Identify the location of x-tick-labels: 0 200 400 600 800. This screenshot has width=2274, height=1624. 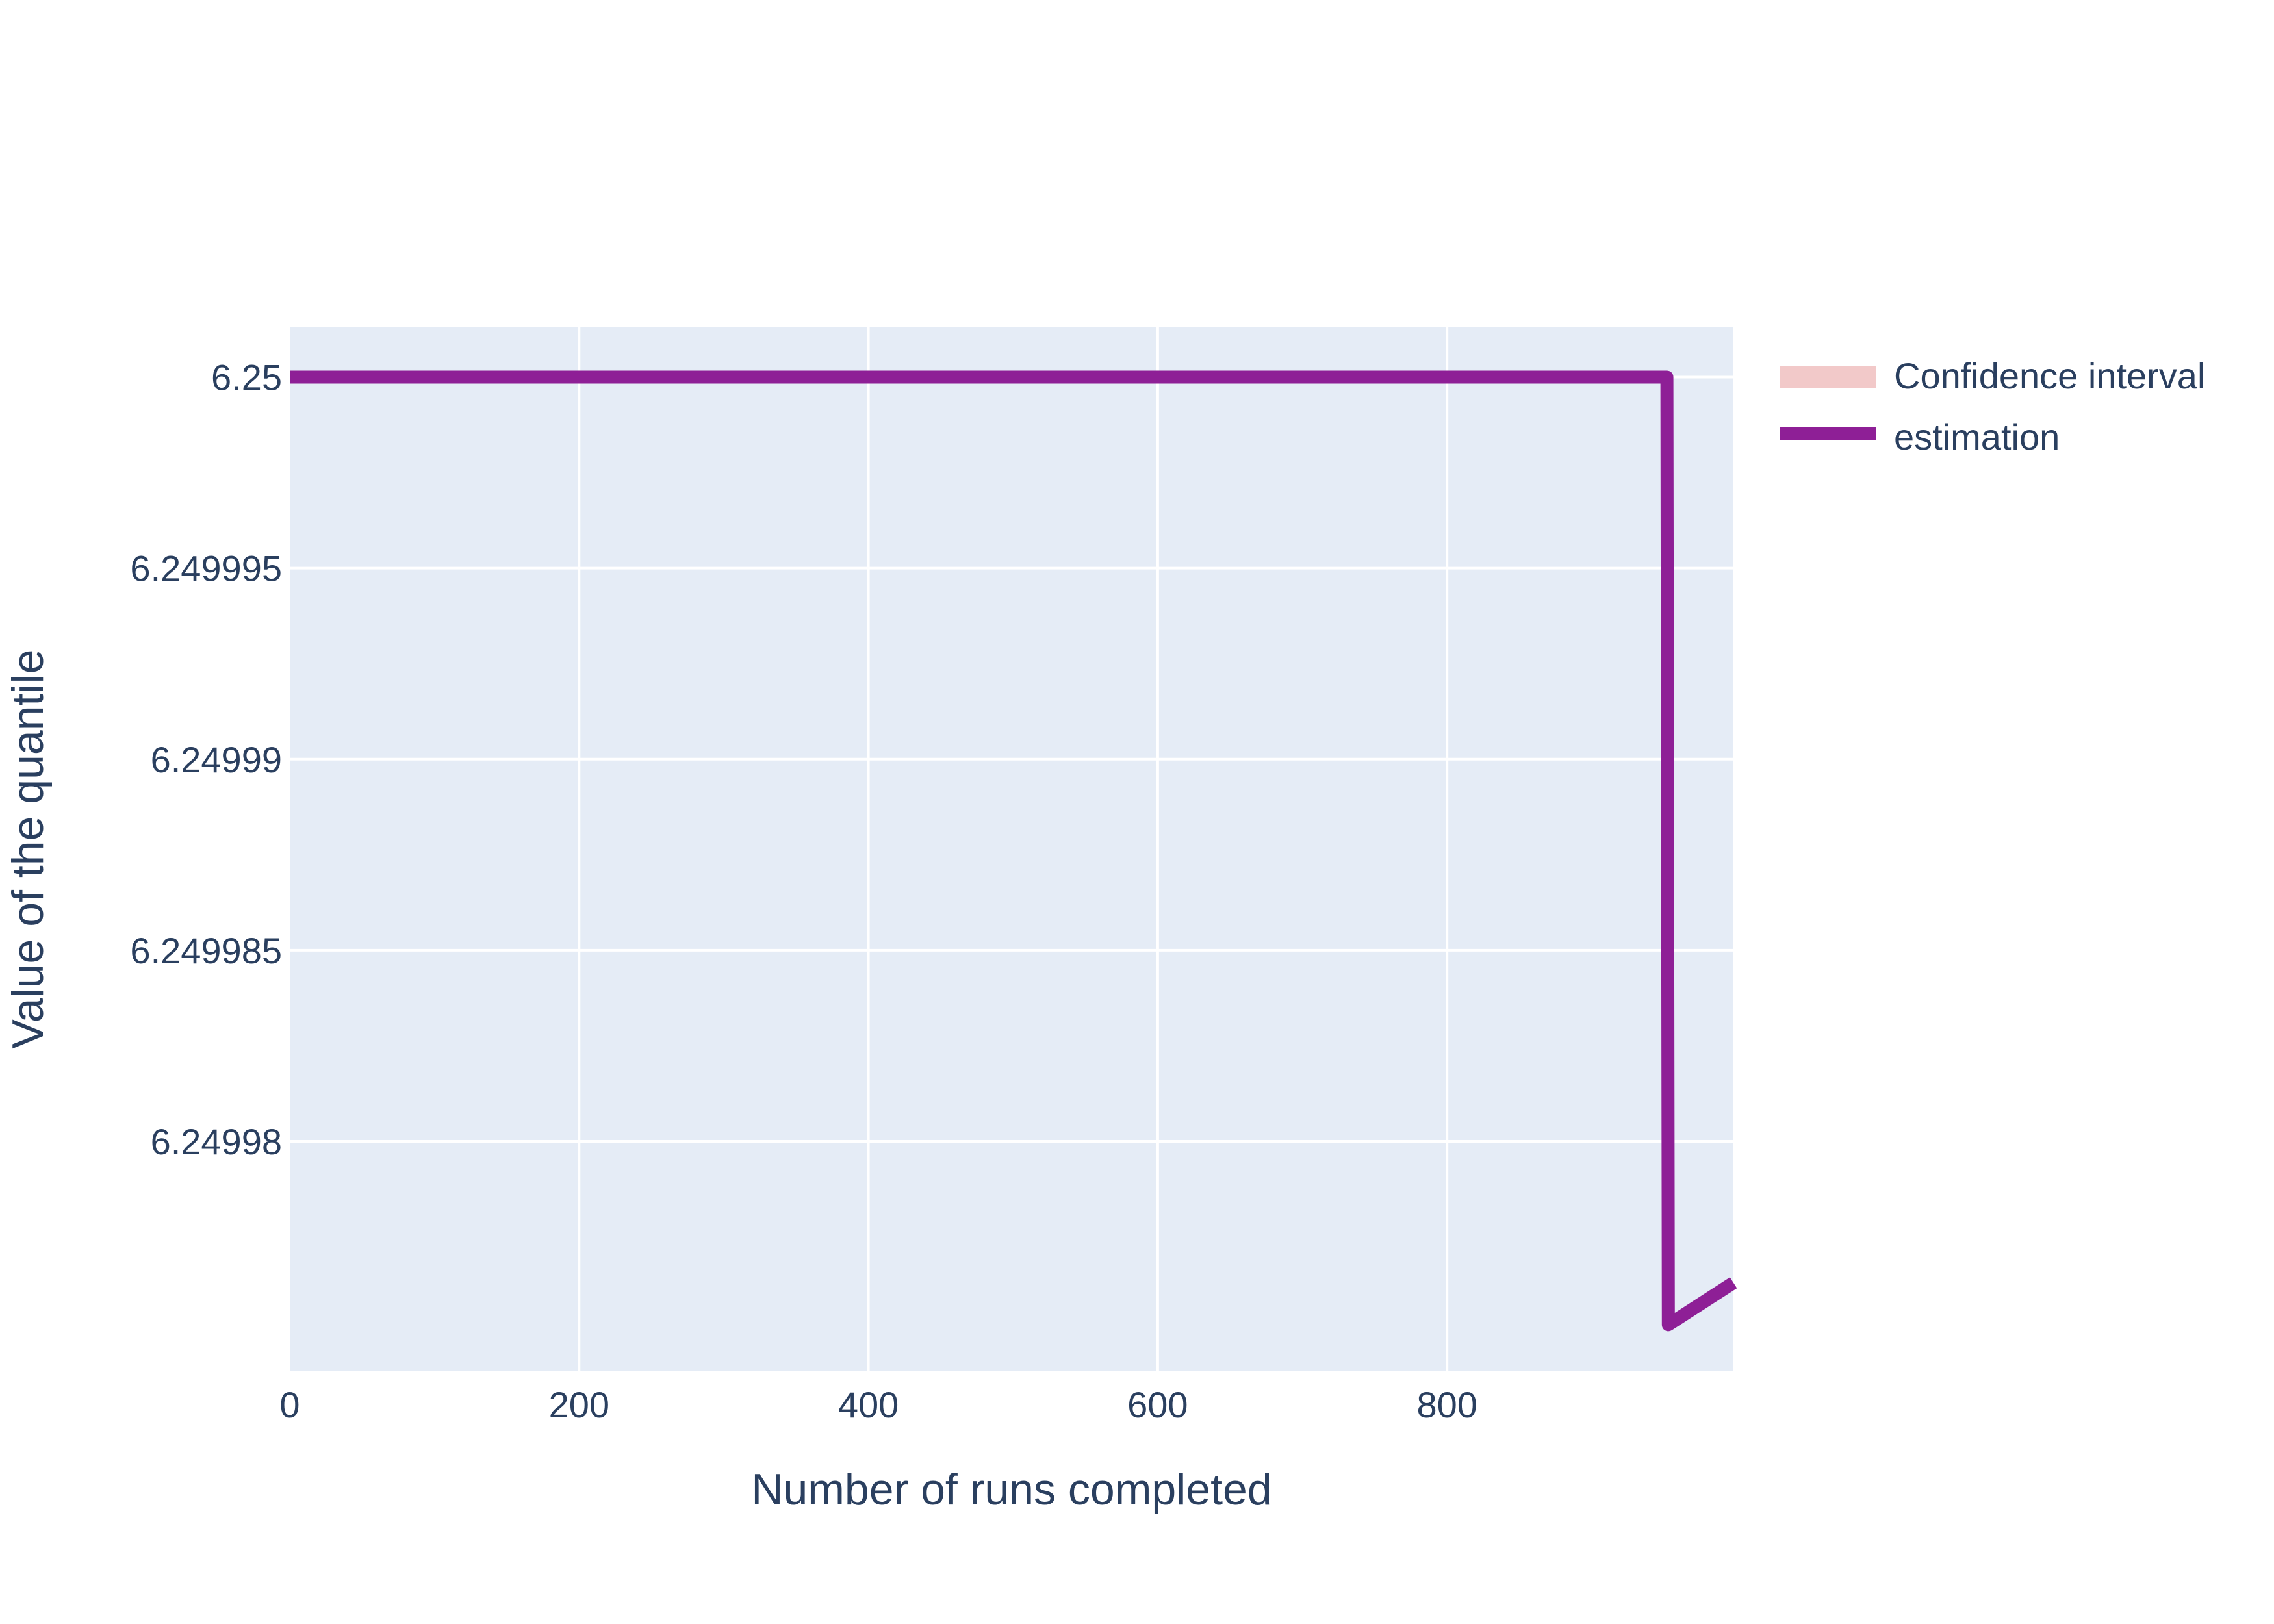
(878, 1404).